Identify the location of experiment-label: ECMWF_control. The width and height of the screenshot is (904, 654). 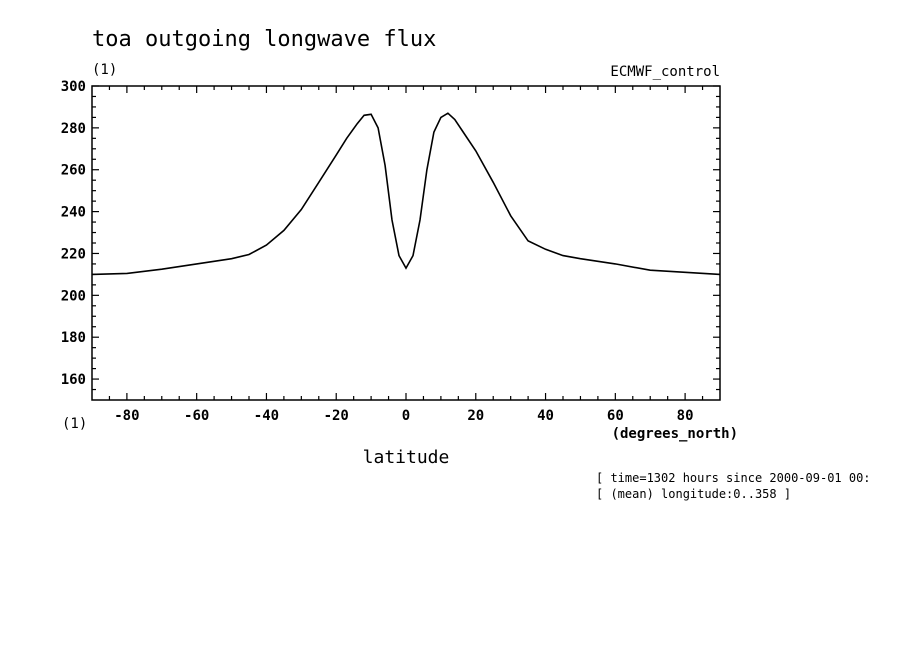
(665, 72).